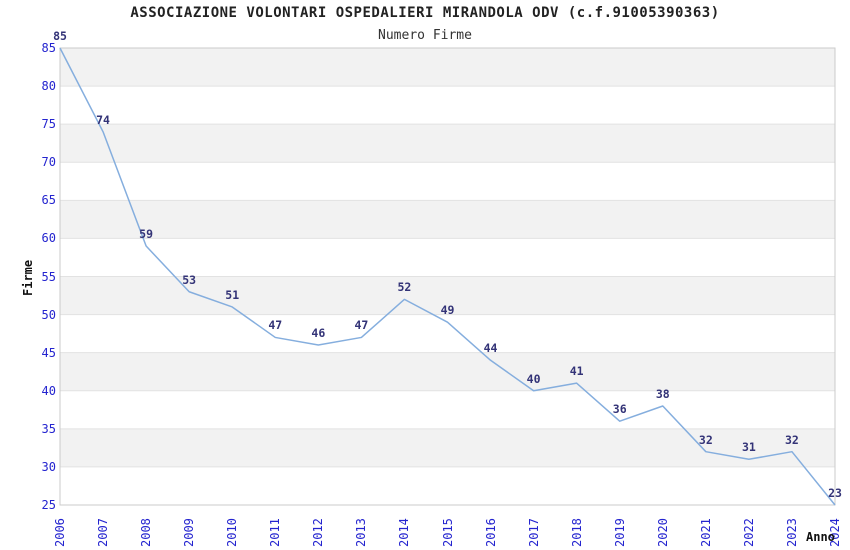 The width and height of the screenshot is (850, 550). What do you see at coordinates (48, 238) in the screenshot?
I see `y-tick-label: 60` at bounding box center [48, 238].